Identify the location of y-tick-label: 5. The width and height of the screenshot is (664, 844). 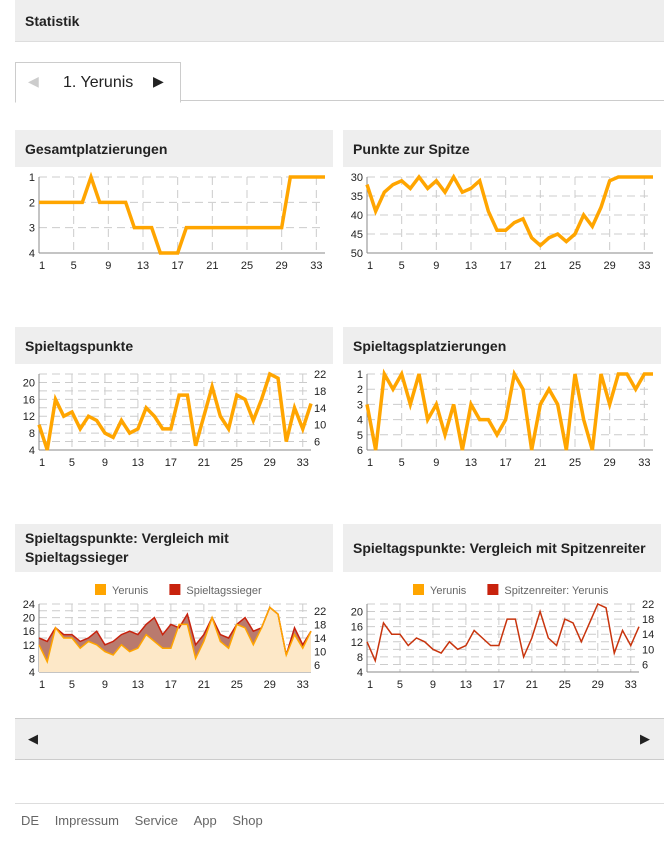
(360, 436).